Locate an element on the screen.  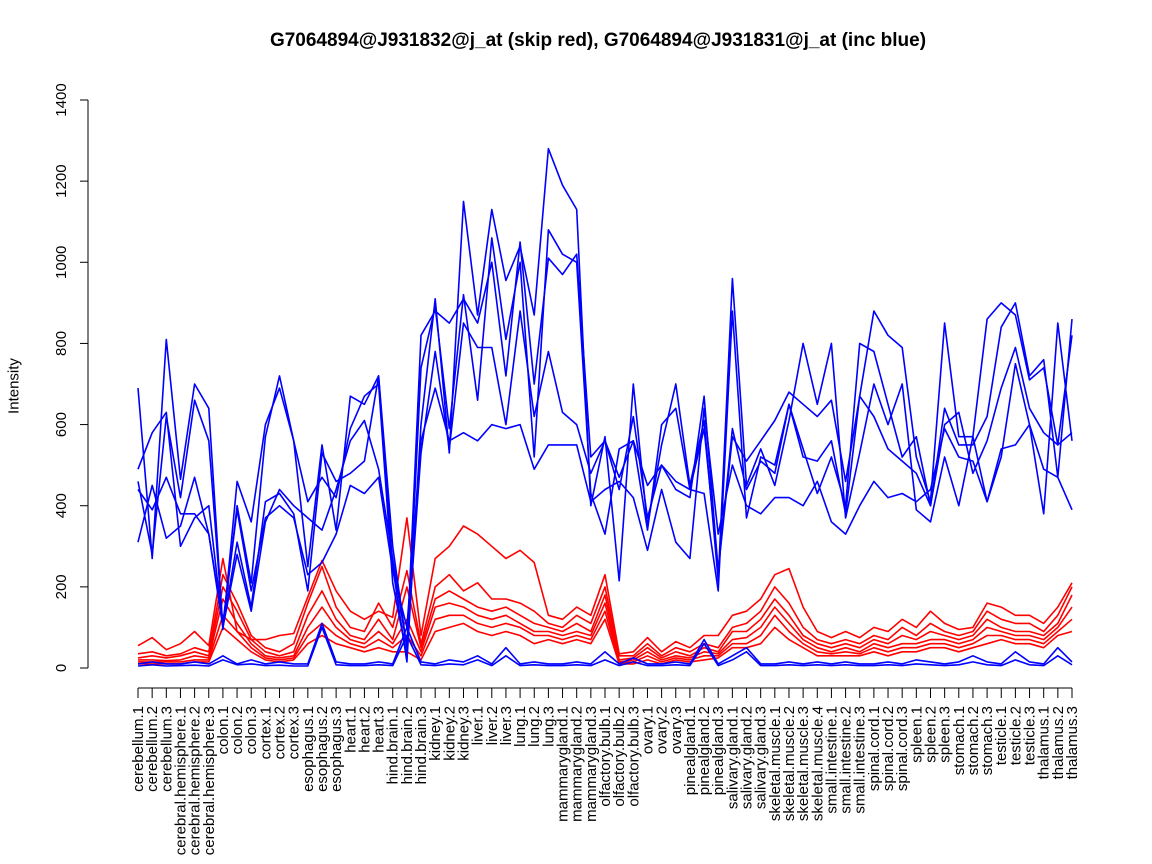
x-tick-label: kidney.2 is located at coordinates (449, 733).